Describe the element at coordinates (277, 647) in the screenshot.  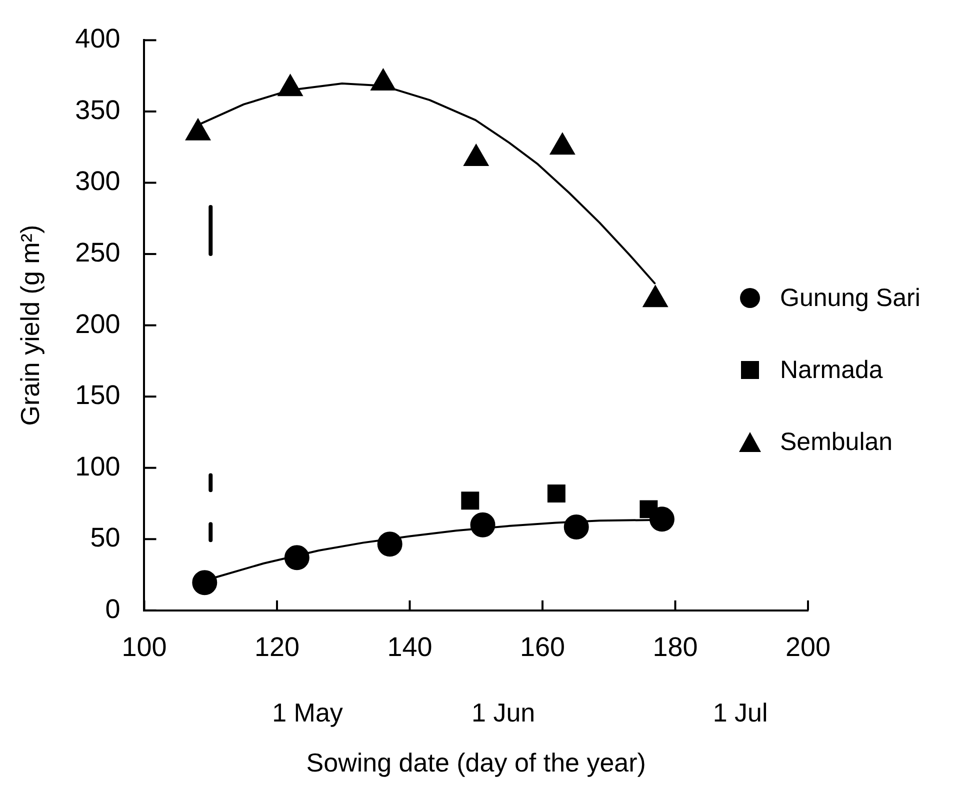
I see `x-tick-label: 120` at that location.